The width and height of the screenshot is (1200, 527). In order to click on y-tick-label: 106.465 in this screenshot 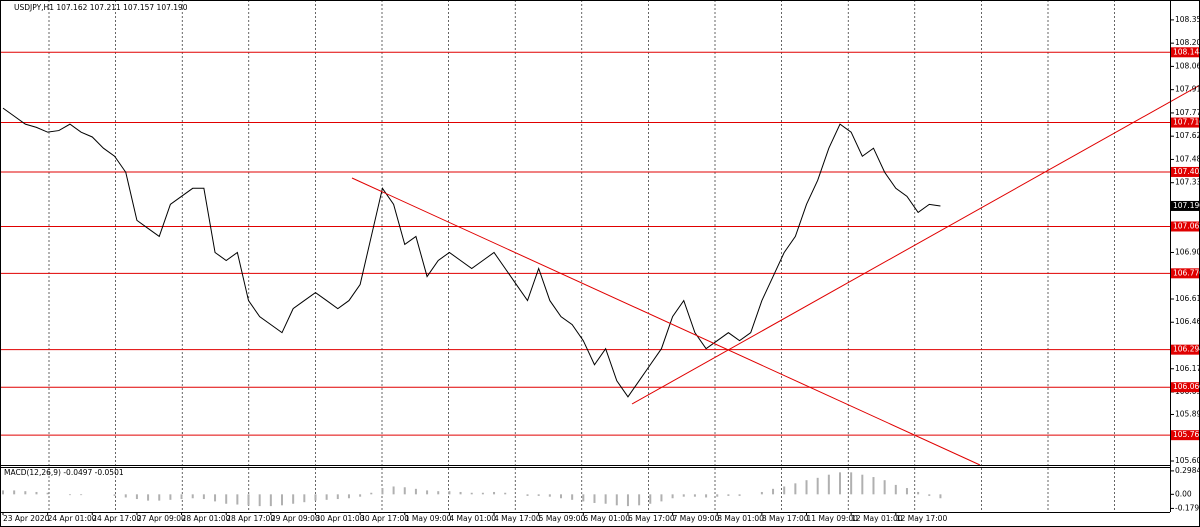, I will do `click(1187, 321)`.